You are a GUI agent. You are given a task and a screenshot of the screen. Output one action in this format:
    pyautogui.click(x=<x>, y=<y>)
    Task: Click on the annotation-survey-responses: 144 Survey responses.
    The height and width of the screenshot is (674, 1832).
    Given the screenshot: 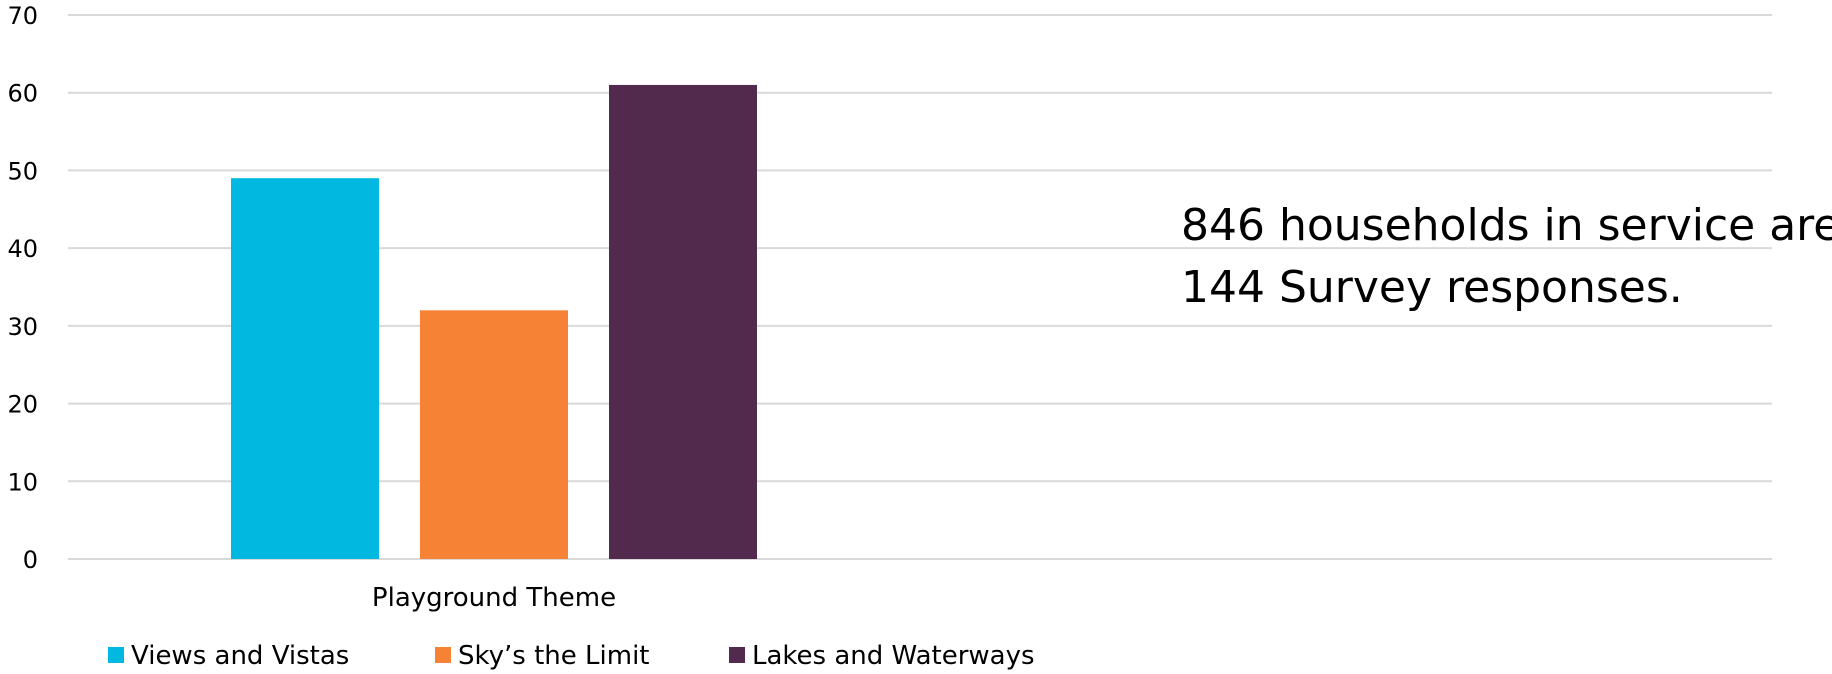 What is the action you would take?
    pyautogui.click(x=1432, y=287)
    